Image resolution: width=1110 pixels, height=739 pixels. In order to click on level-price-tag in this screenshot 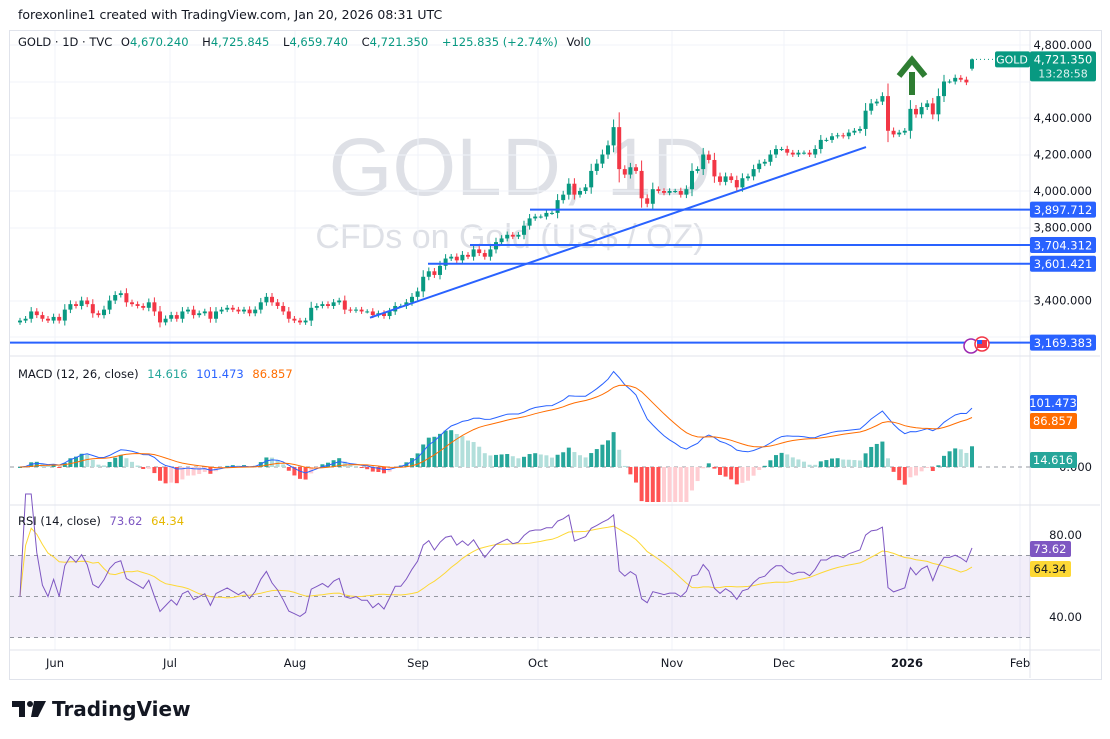, I will do `click(1063, 209)`.